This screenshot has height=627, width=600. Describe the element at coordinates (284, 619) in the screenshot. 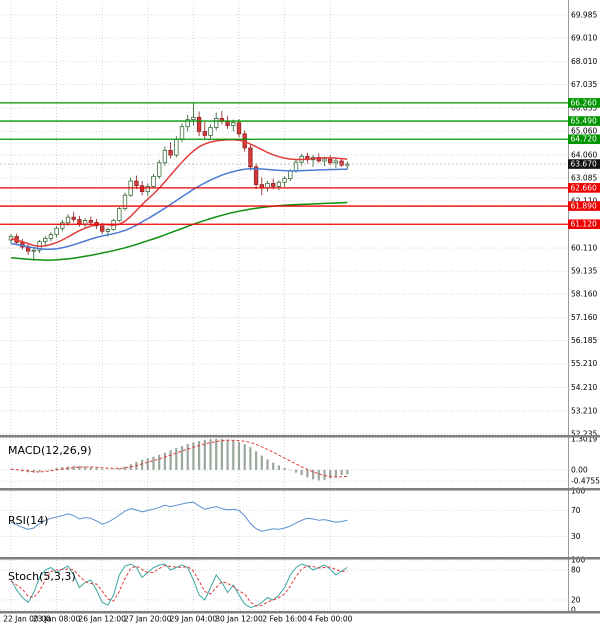

I see `svg-text: 2 Feb 16:00` at that location.